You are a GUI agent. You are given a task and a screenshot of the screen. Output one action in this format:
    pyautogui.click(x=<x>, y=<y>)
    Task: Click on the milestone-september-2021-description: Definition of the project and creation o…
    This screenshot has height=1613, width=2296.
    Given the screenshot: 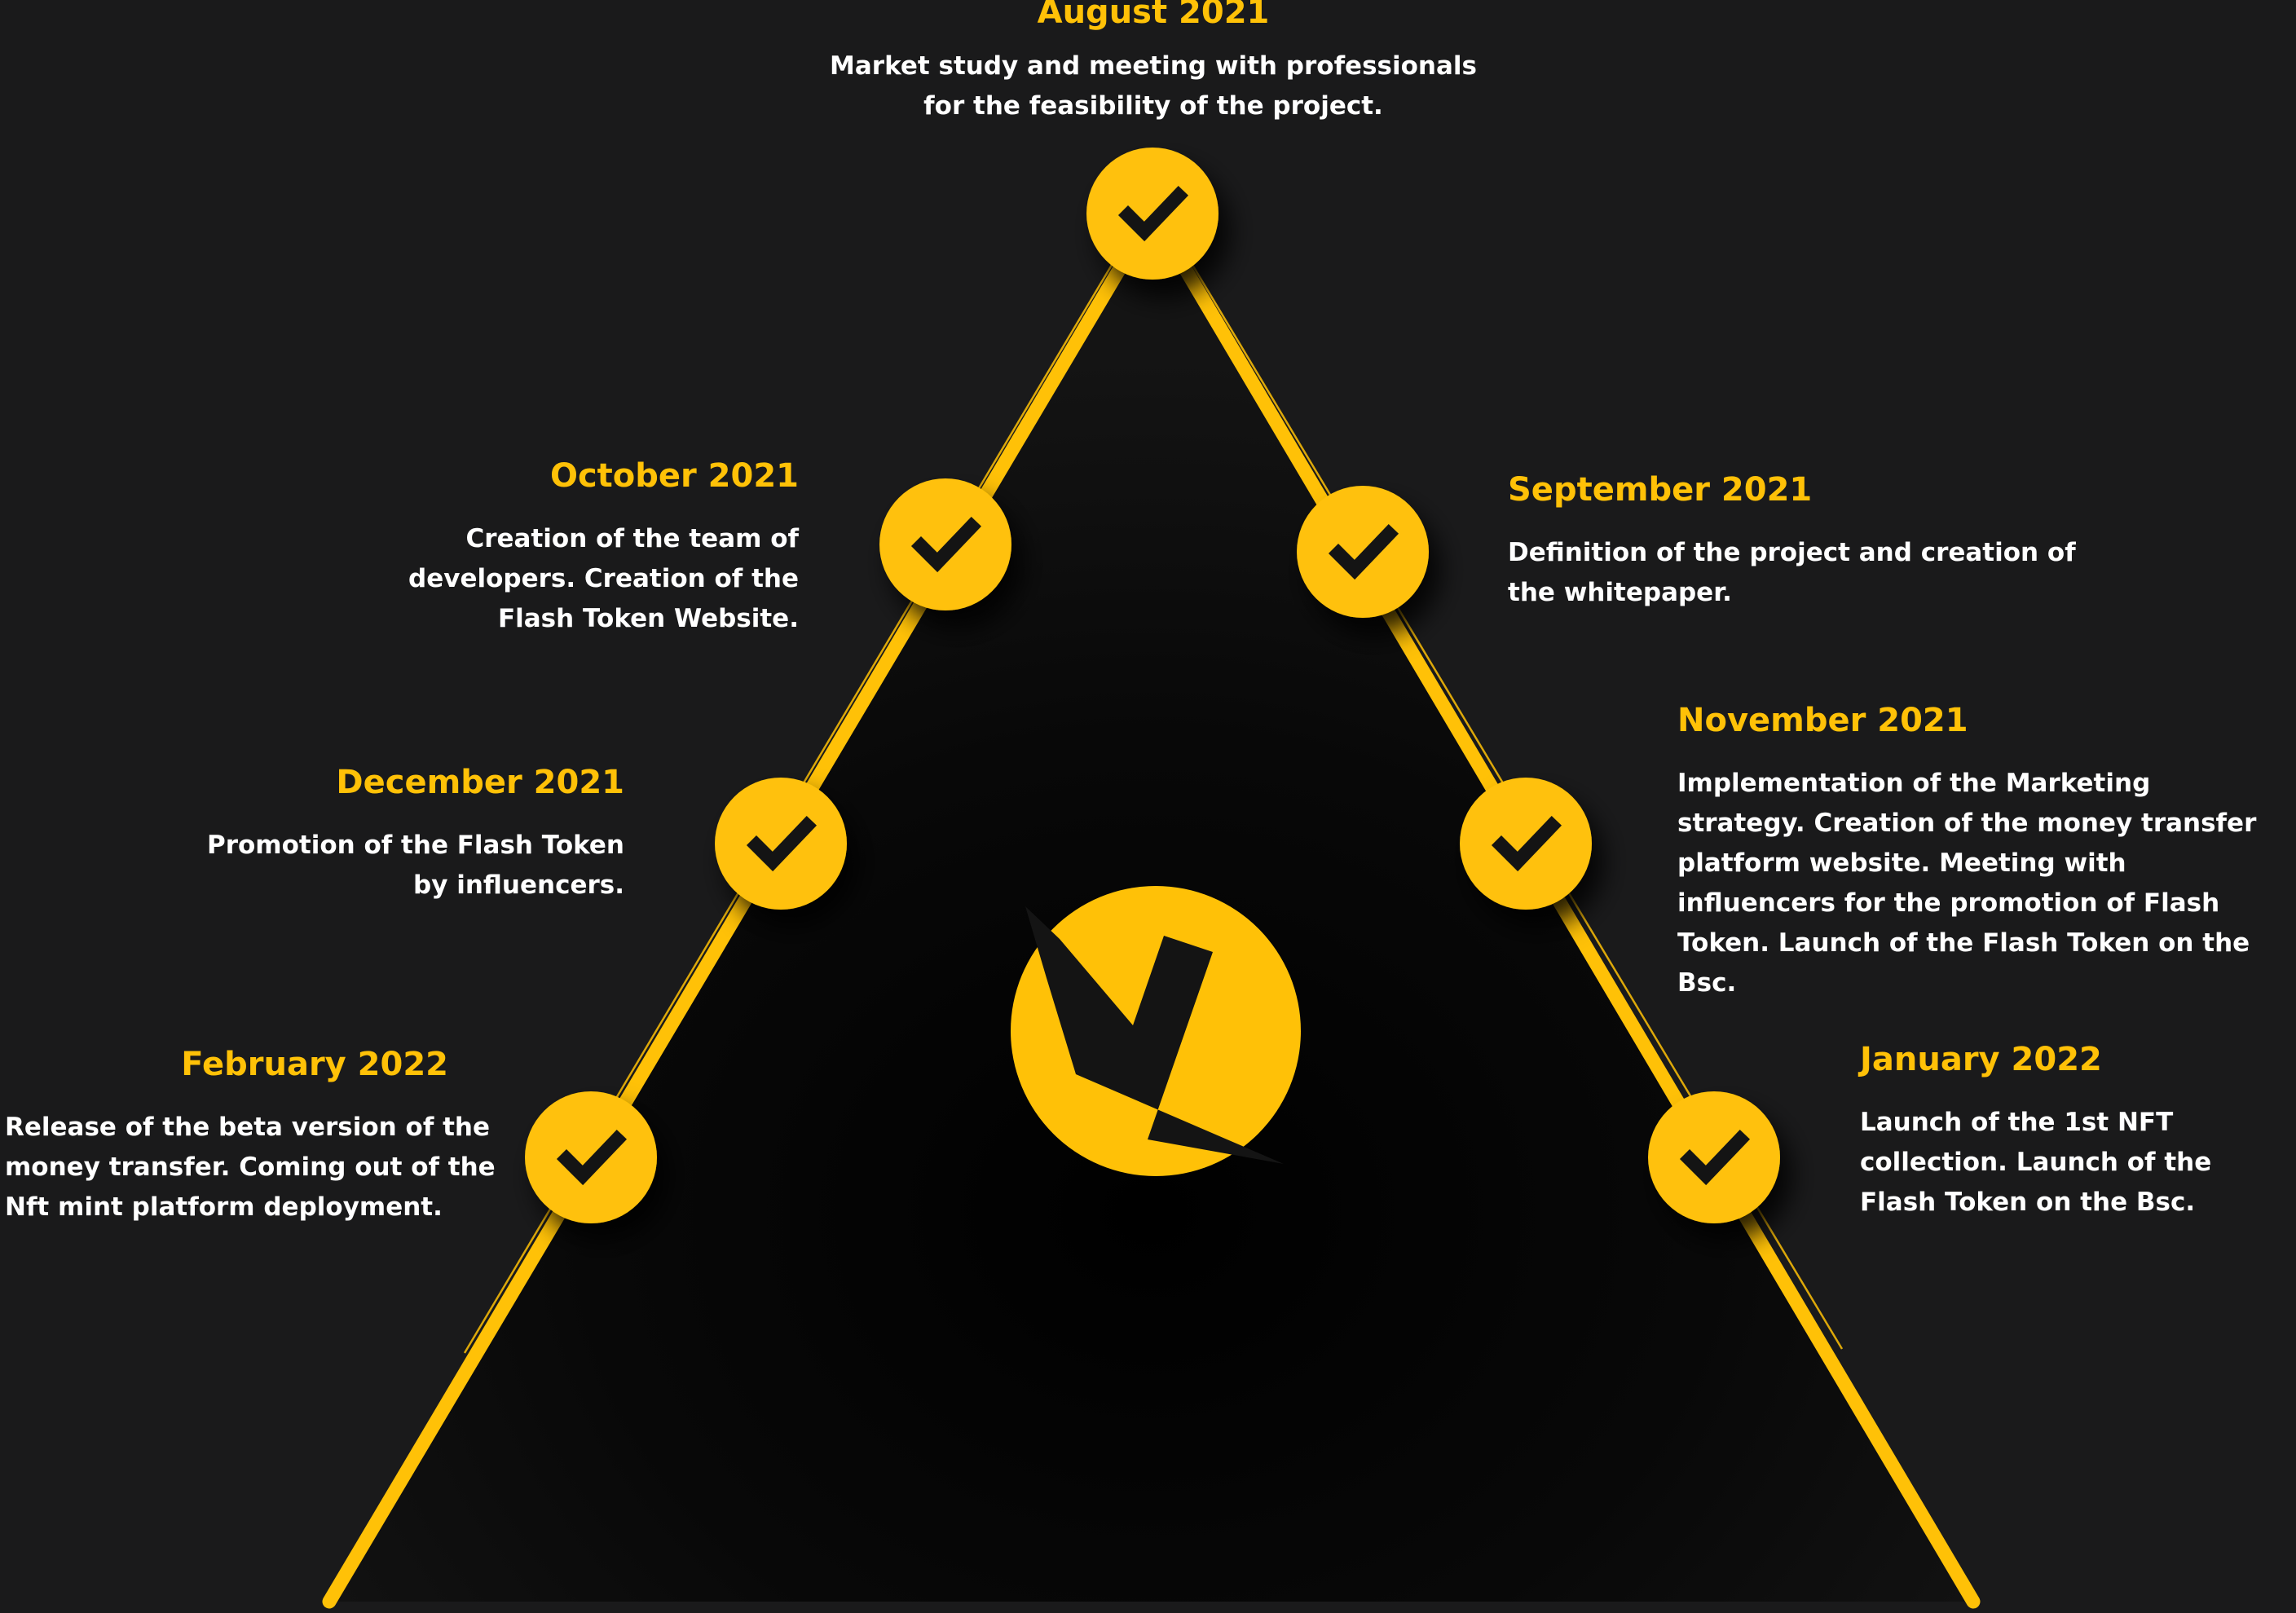 What is the action you would take?
    pyautogui.click(x=1792, y=572)
    